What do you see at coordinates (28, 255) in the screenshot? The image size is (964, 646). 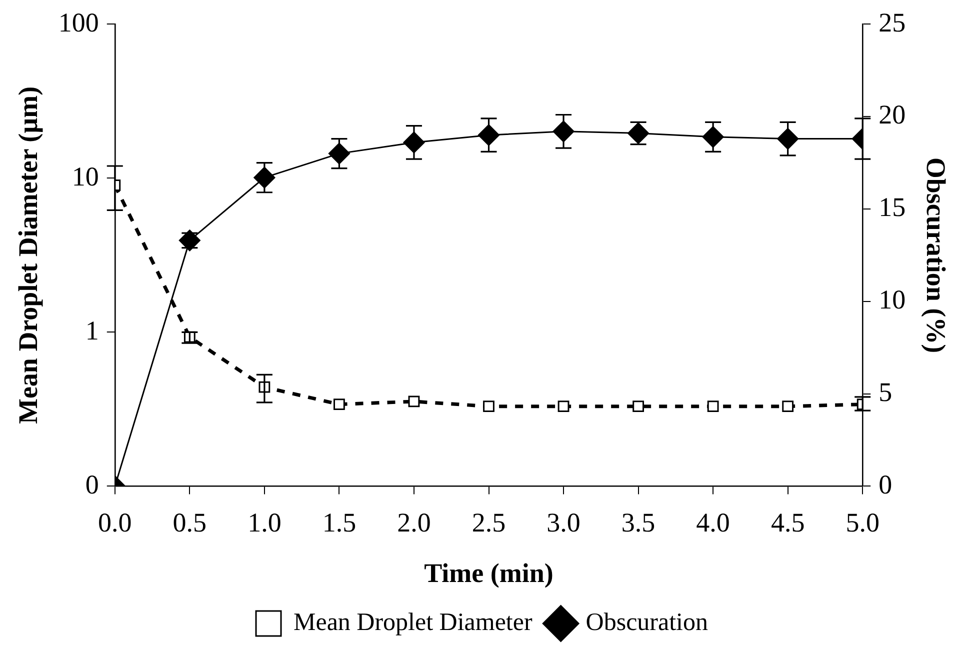 I see `y-axis-title: Mean Droplet Diameter (µm)` at bounding box center [28, 255].